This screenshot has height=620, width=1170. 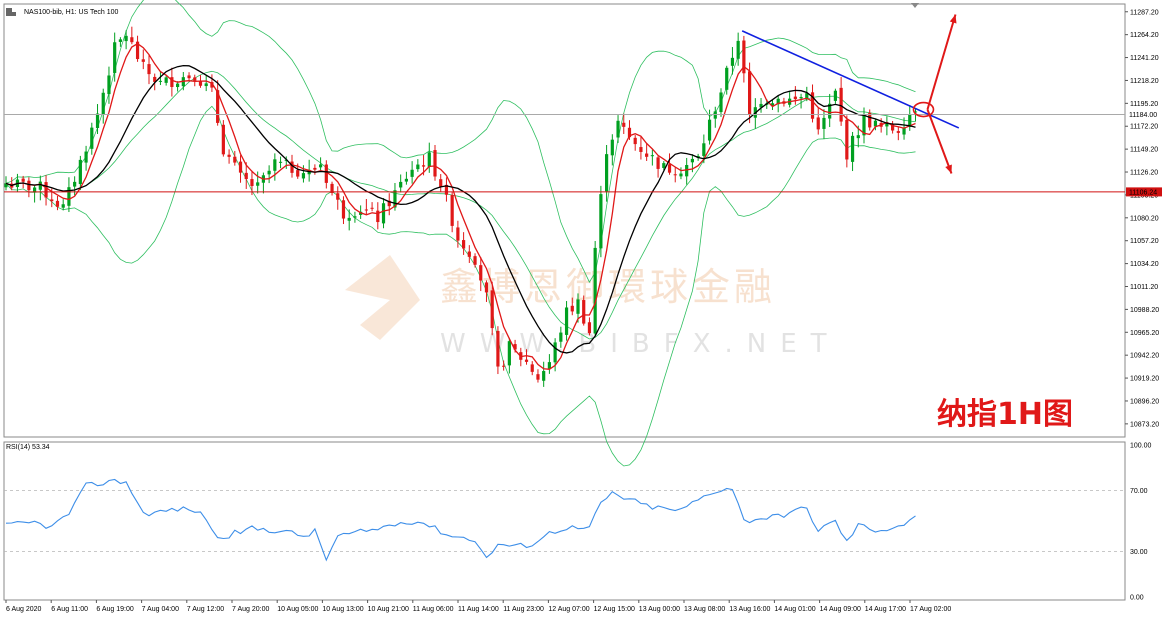 I want to click on x-tick-label: 13 Aug 00:00, so click(x=659, y=609).